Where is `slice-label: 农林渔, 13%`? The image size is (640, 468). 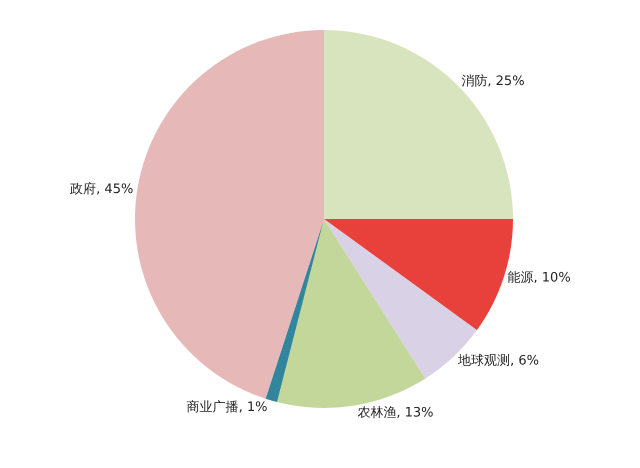 slice-label: 农林渔, 13% is located at coordinates (395, 412).